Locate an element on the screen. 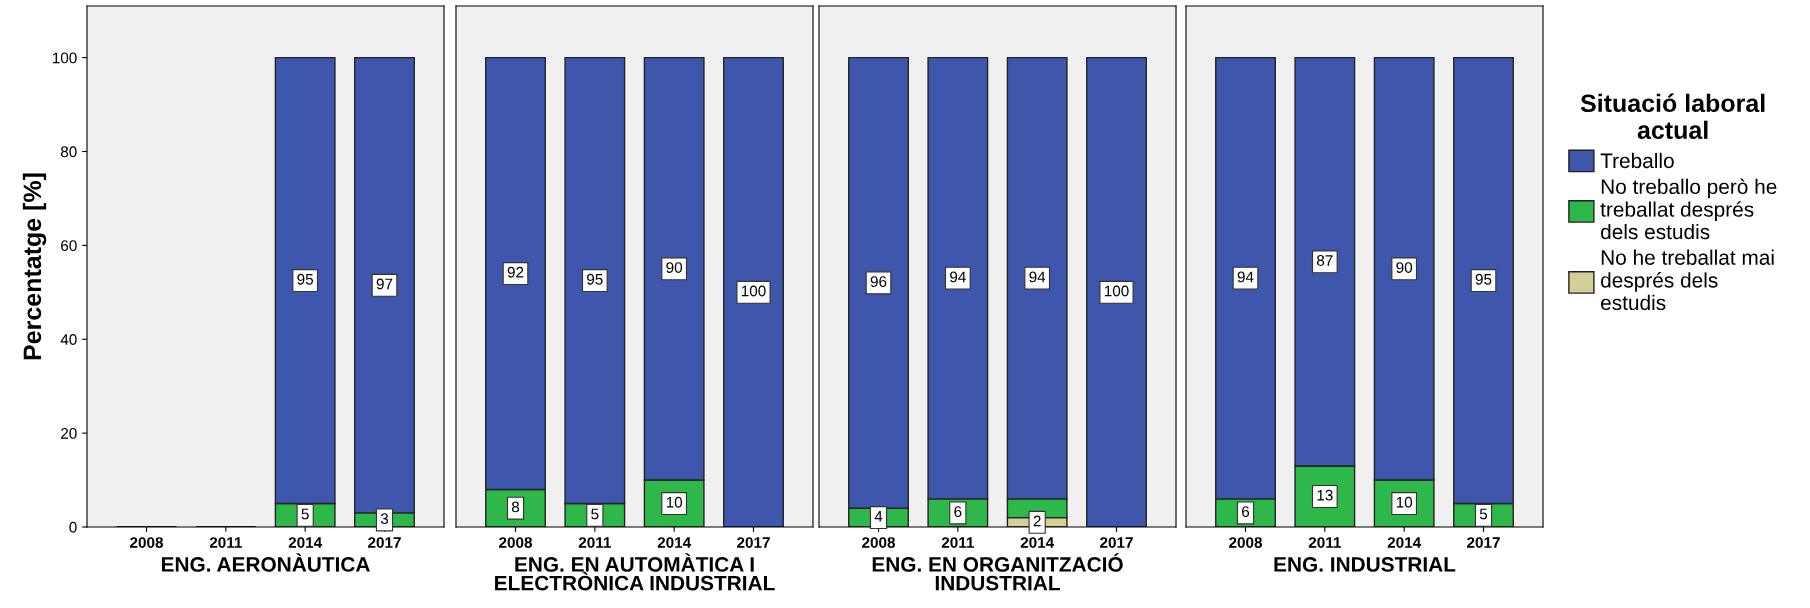 The height and width of the screenshot is (608, 1810). data-label: 92 is located at coordinates (515, 272).